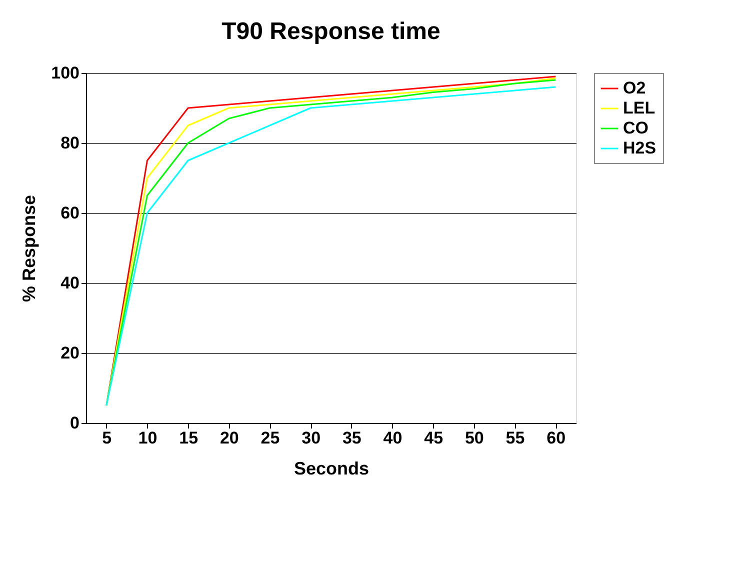 The height and width of the screenshot is (573, 752). I want to click on y-tick-label: 40, so click(70, 283).